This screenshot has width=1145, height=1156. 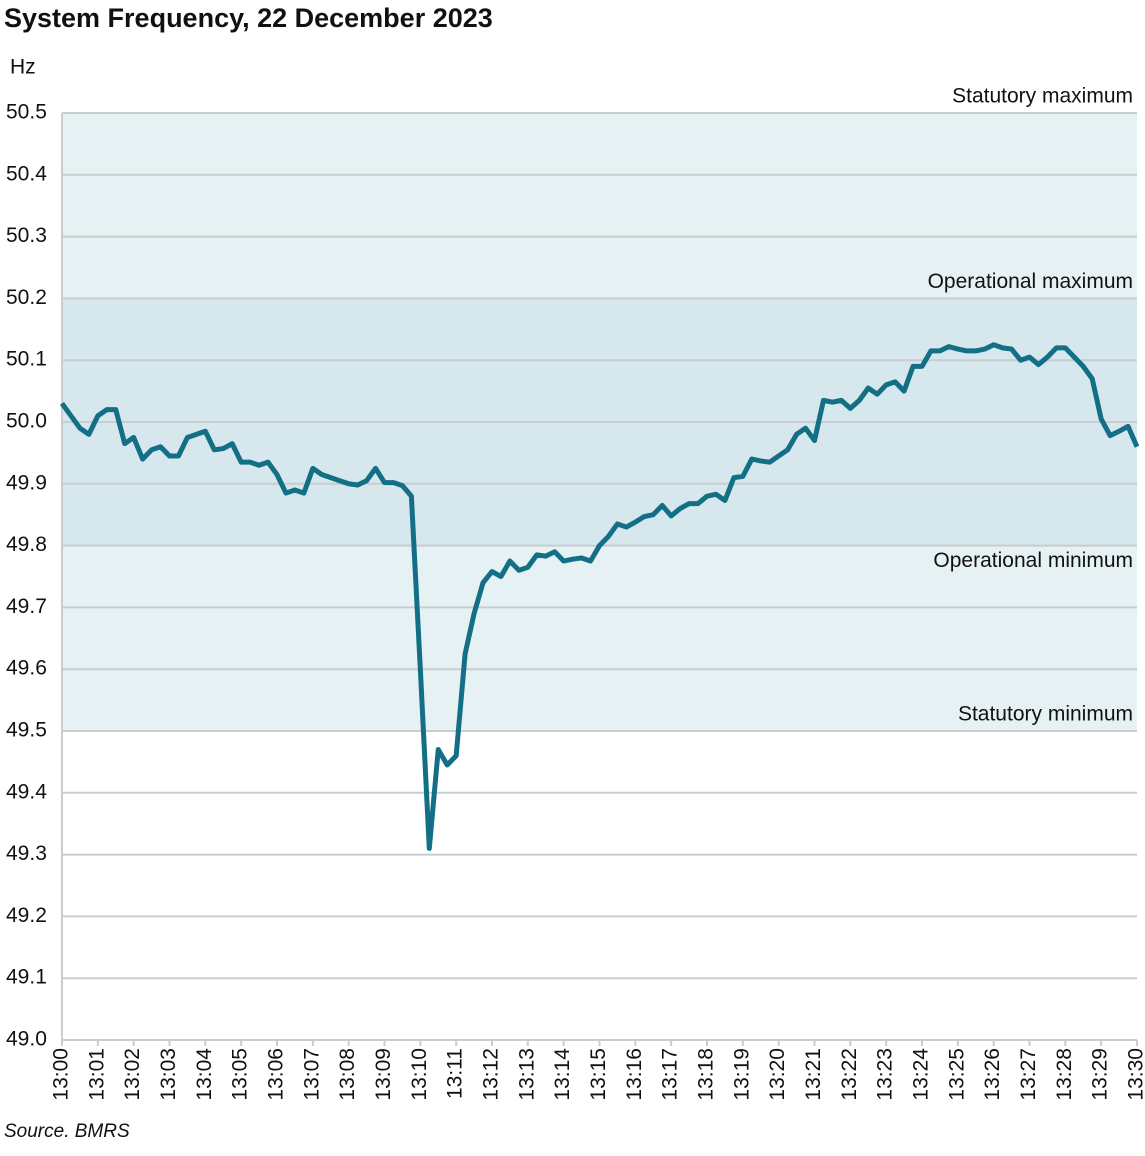 What do you see at coordinates (849, 1074) in the screenshot?
I see `x-tick-label: 13:22` at bounding box center [849, 1074].